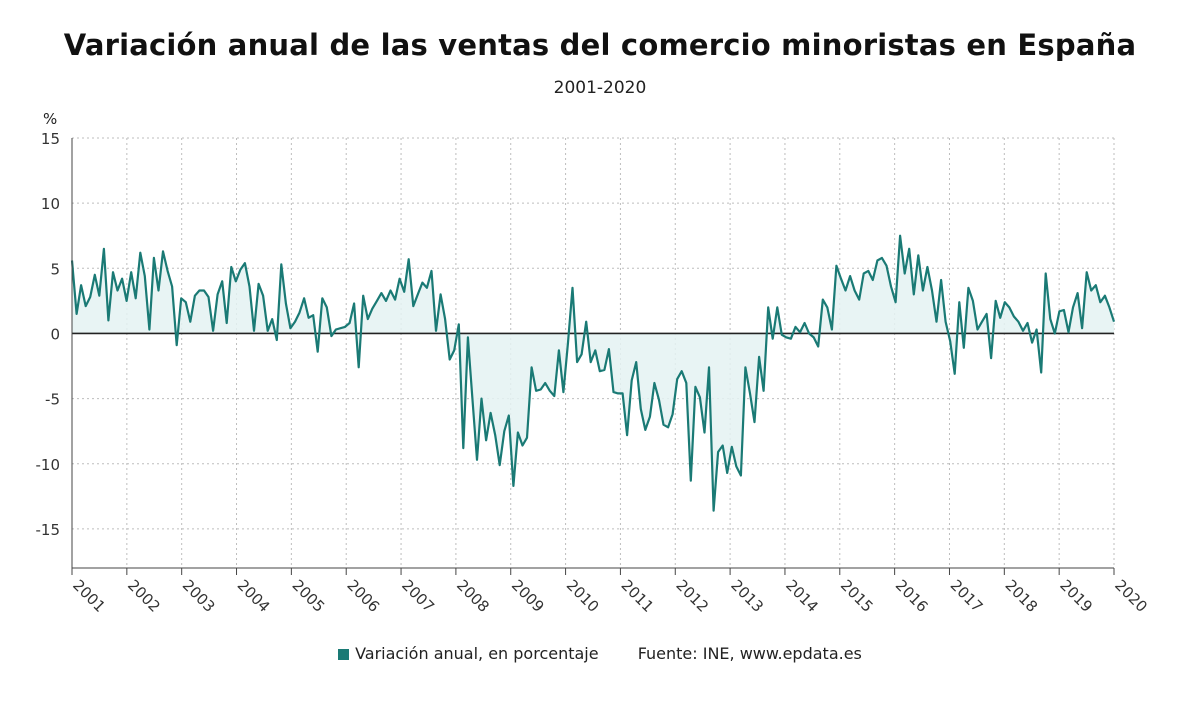  I want to click on y-tick-label: -10, so click(48, 465).